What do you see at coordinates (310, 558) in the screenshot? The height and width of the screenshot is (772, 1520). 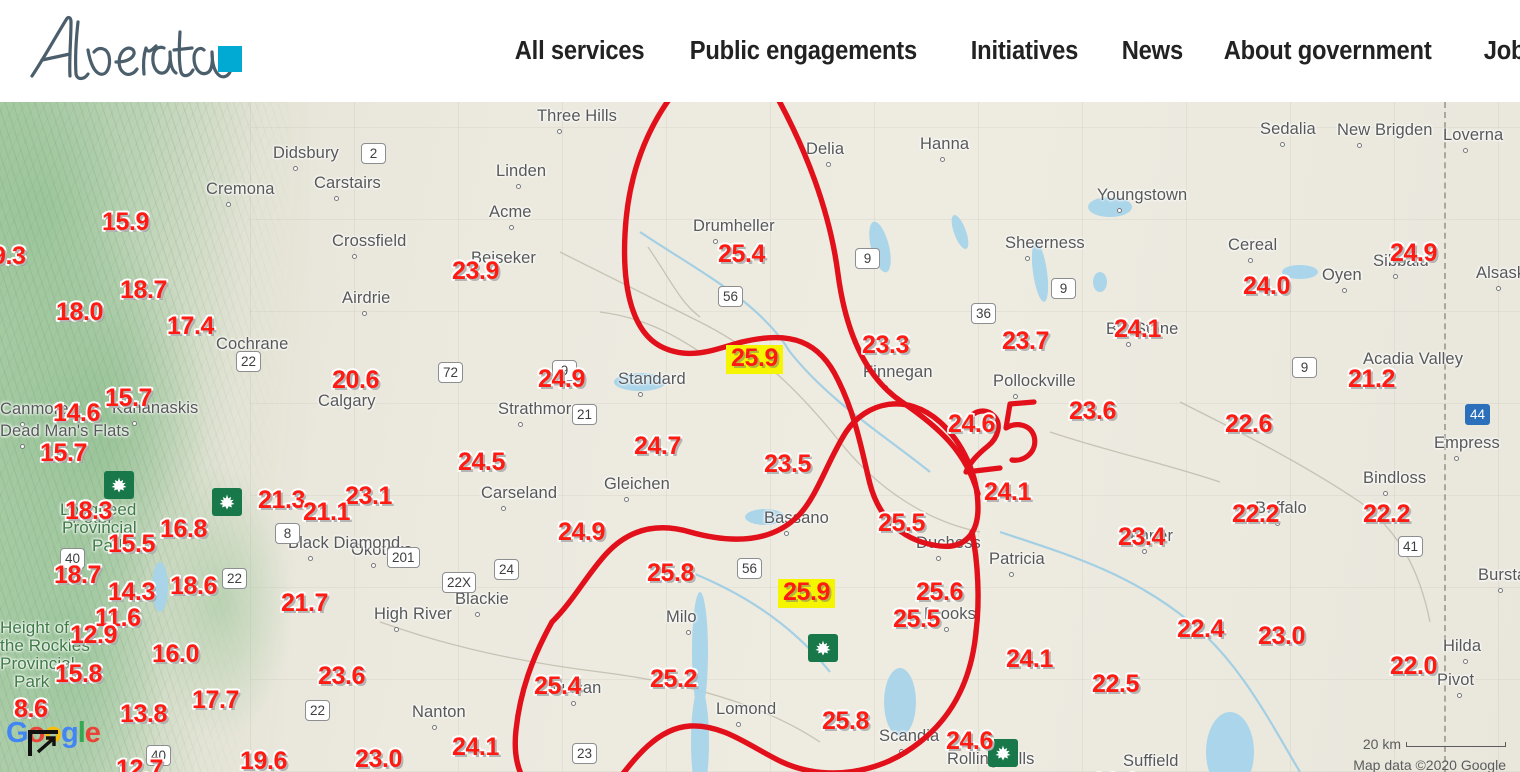 I see `place-dot-black-diamond` at bounding box center [310, 558].